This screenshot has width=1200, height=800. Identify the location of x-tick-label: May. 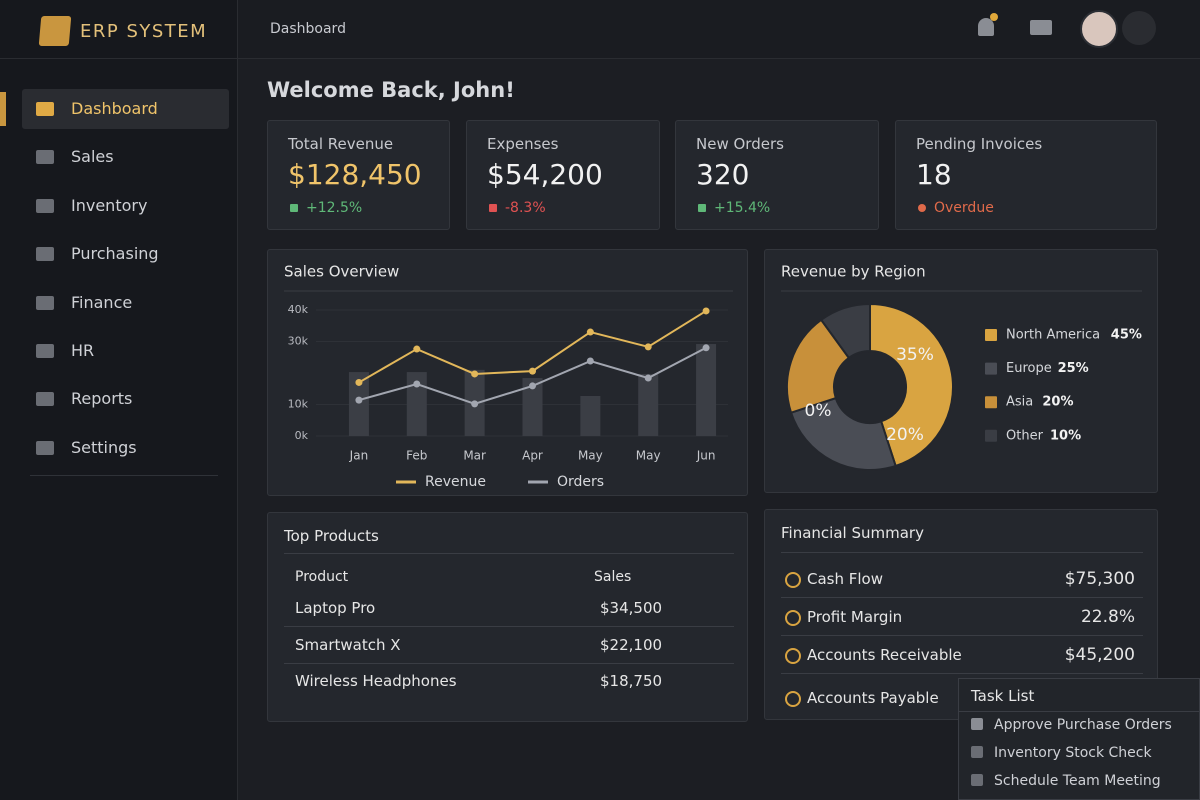
(648, 456).